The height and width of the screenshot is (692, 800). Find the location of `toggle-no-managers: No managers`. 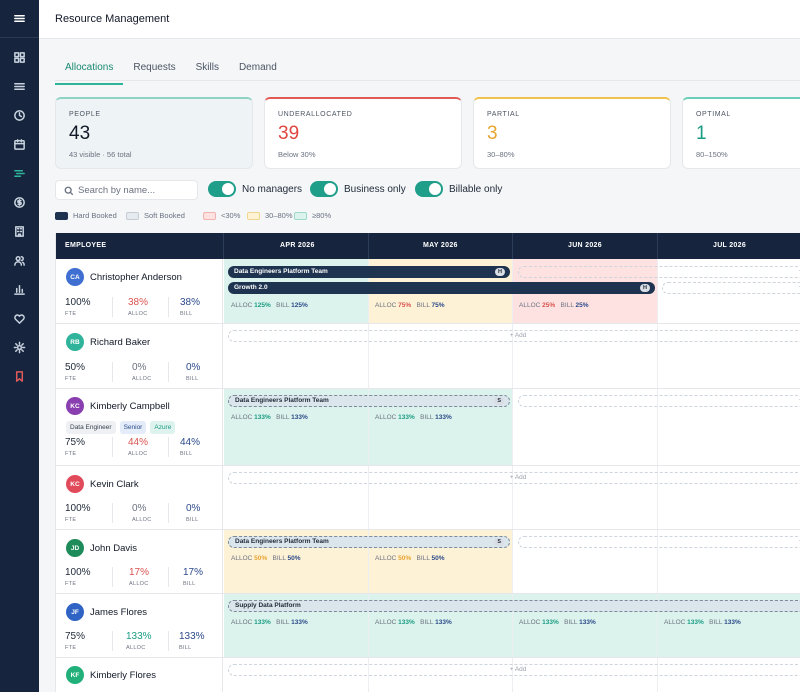

toggle-no-managers: No managers is located at coordinates (255, 189).